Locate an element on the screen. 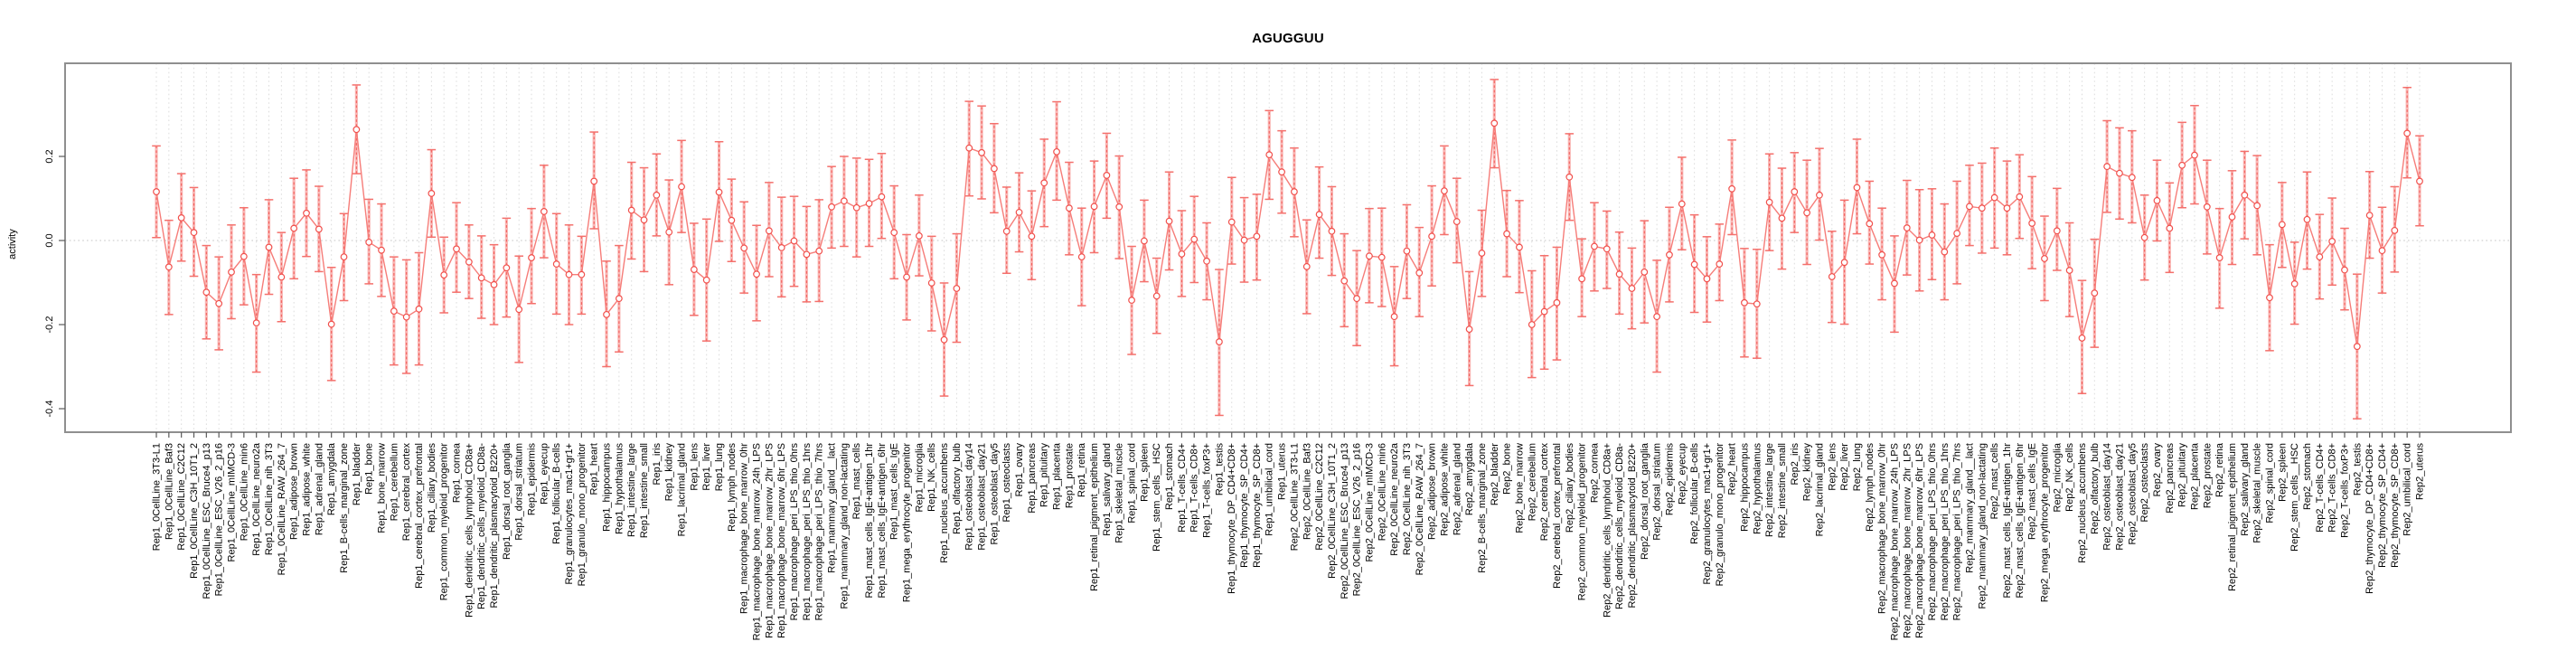  svg-text:Rep2_mast_cells_IgE+antigen_6h: Rep2_mast_cells_IgE+antigen_6hr is located at coordinates (2020, 521).